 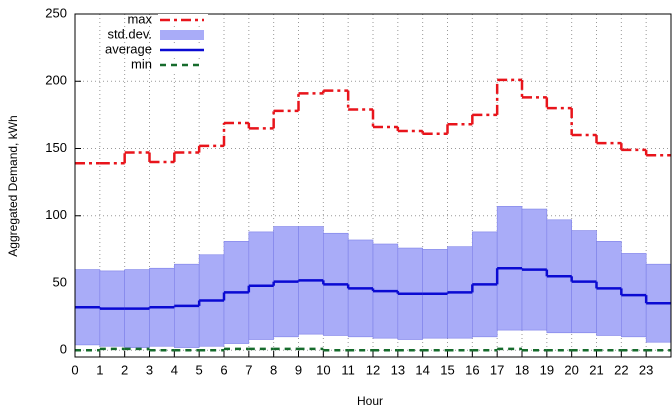 I want to click on legend-swatch, so click(x=182, y=35).